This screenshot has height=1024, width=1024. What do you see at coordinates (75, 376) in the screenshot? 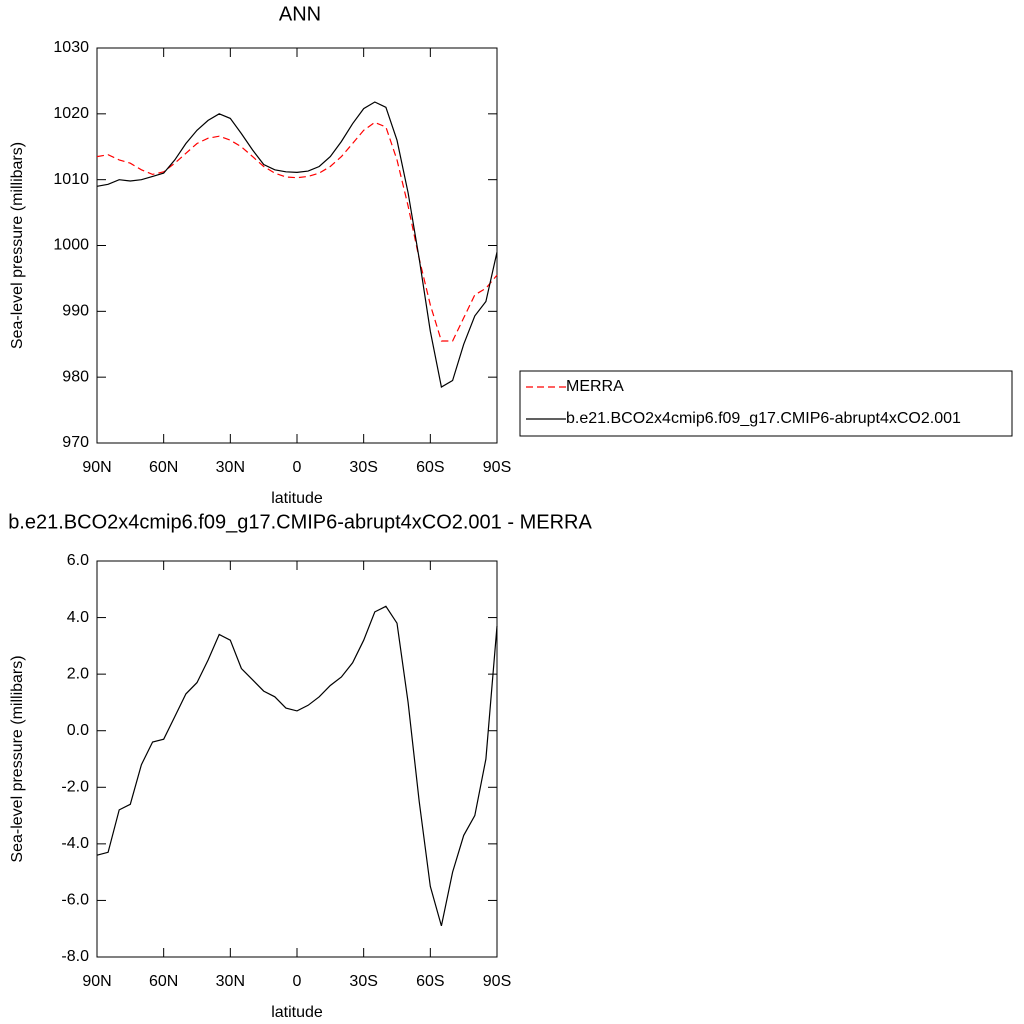
I see `y-tick-label: 980` at bounding box center [75, 376].